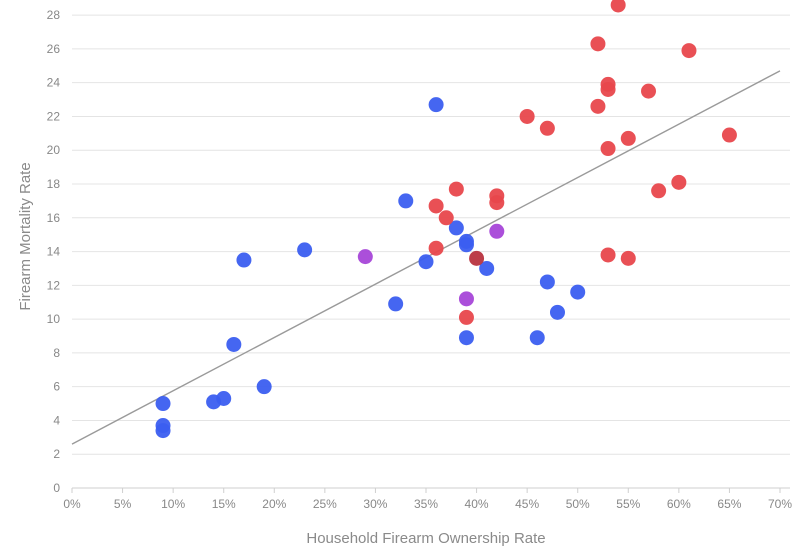  I want to click on y-tick-label: 20, so click(54, 150).